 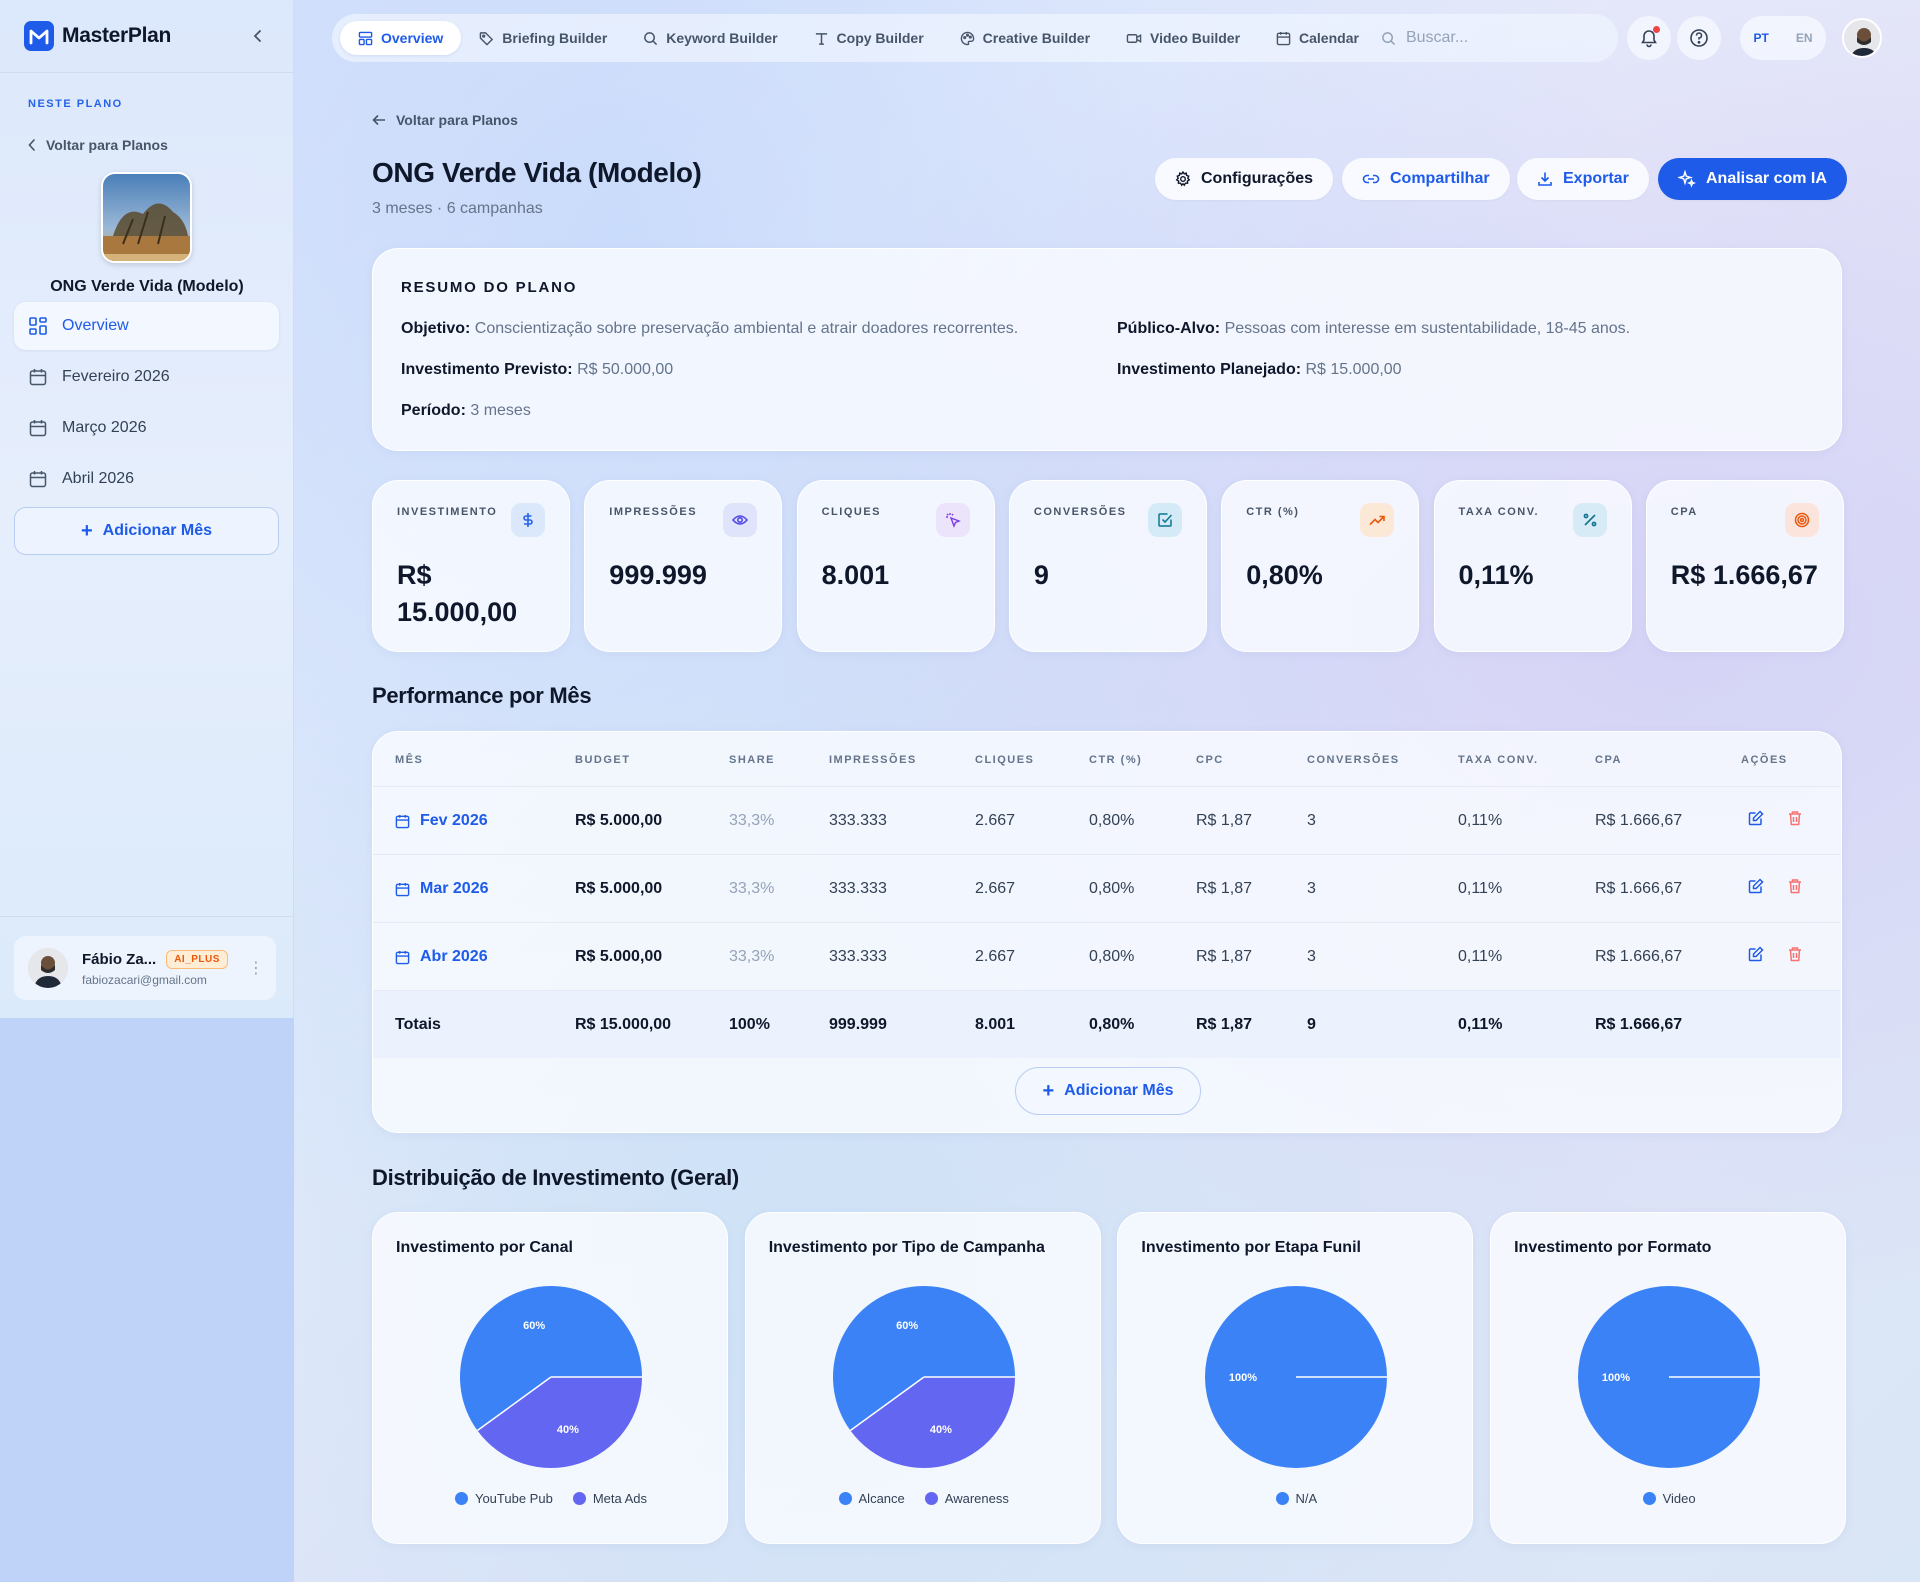 What do you see at coordinates (146, 428) in the screenshot?
I see `sidebar-item-marco: Março 2026` at bounding box center [146, 428].